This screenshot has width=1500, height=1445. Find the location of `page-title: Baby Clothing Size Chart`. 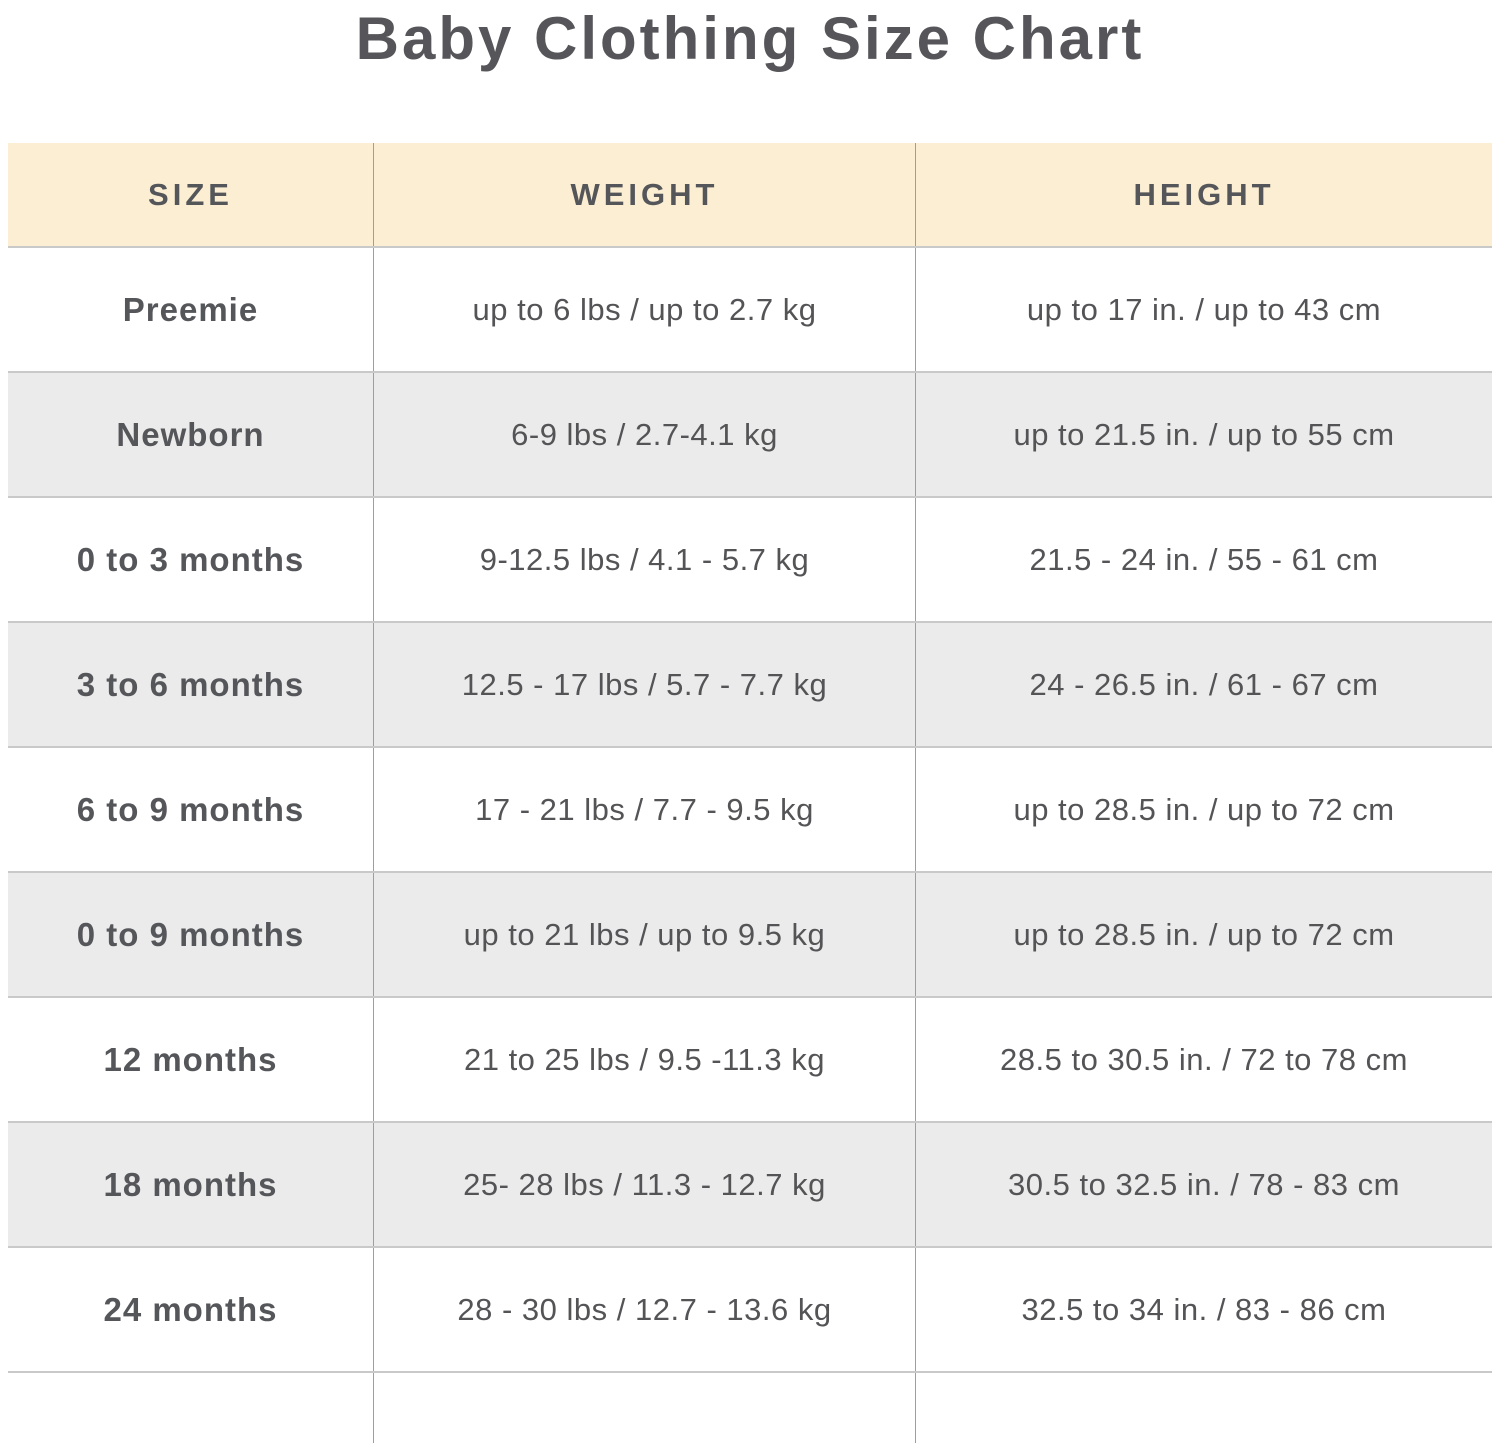

page-title: Baby Clothing Size Chart is located at coordinates (750, 38).